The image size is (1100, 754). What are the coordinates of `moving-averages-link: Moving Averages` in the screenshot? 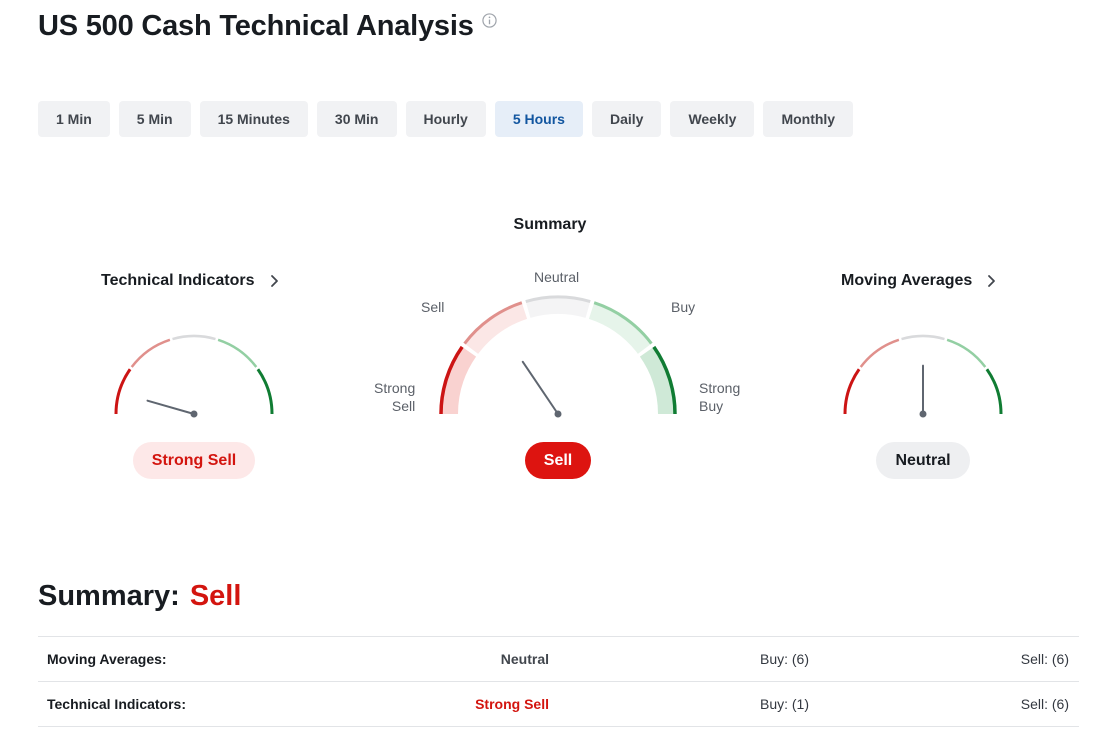 It's located at (918, 281).